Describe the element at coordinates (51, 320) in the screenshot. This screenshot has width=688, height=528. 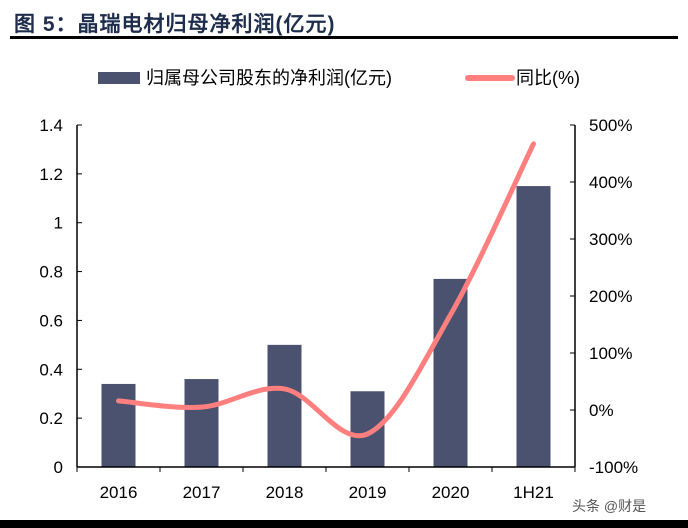
I see `left-tick-label: 0.6` at that location.